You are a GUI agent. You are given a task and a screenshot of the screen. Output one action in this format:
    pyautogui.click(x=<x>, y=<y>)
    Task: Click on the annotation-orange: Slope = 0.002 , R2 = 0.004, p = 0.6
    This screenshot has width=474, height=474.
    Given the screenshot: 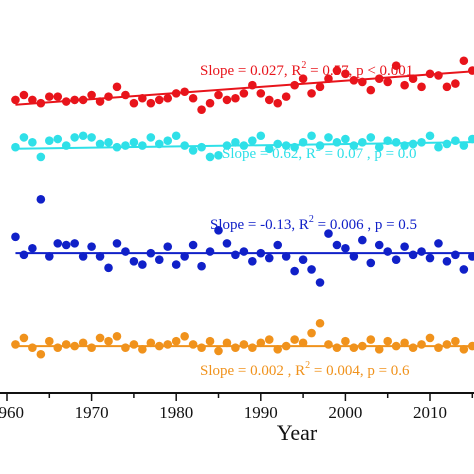 What is the action you would take?
    pyautogui.click(x=305, y=369)
    